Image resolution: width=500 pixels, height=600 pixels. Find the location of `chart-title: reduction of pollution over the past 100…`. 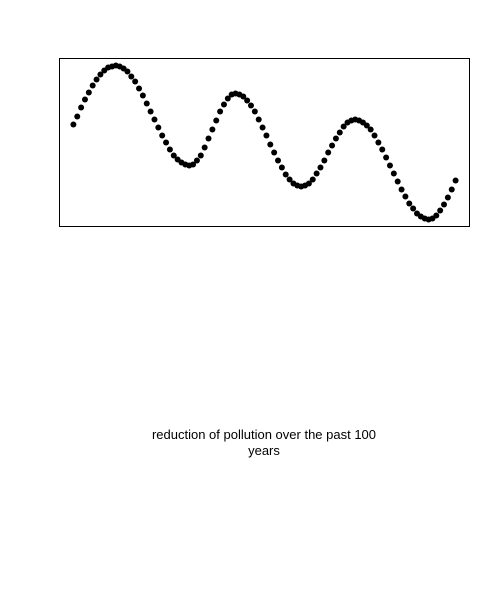

chart-title: reduction of pollution over the past 100… is located at coordinates (264, 442).